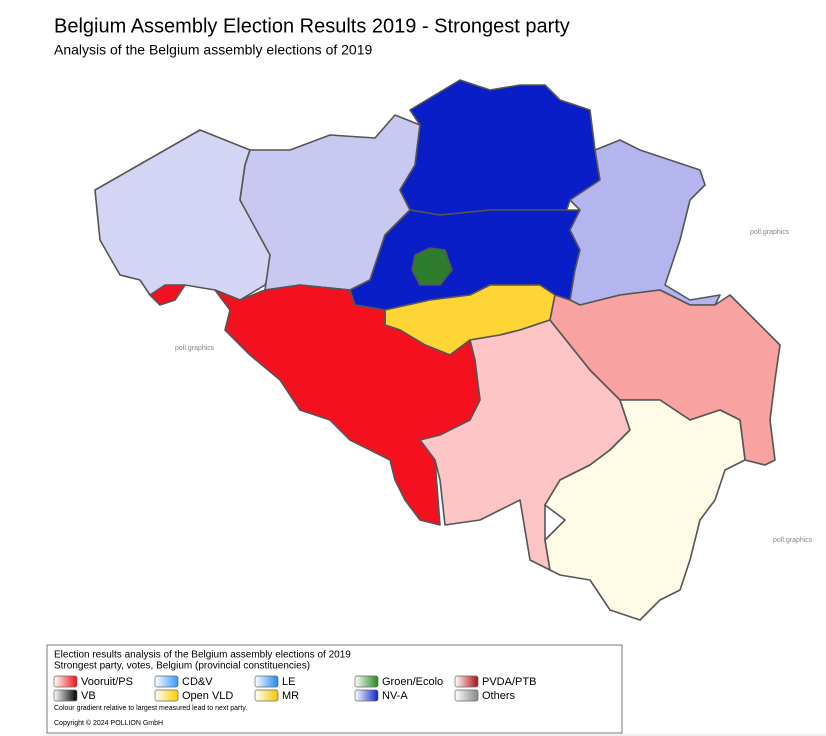 The height and width of the screenshot is (736, 826). I want to click on copyright: Copyright © 2024 POLLION GmbH, so click(108, 723).